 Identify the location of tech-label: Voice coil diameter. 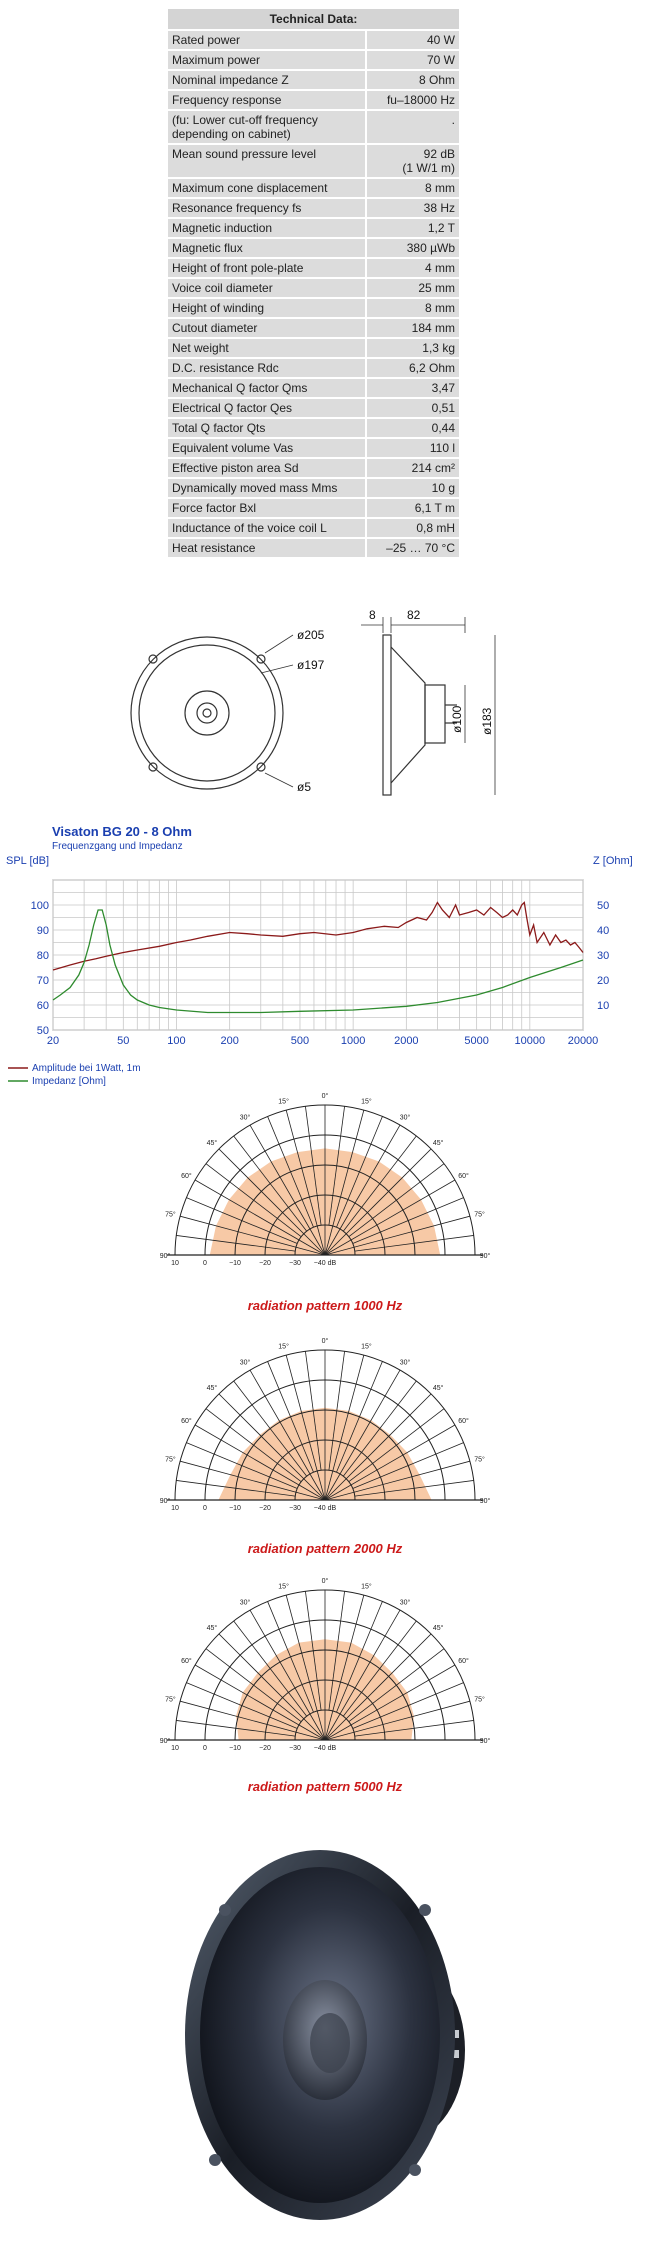
(266, 288).